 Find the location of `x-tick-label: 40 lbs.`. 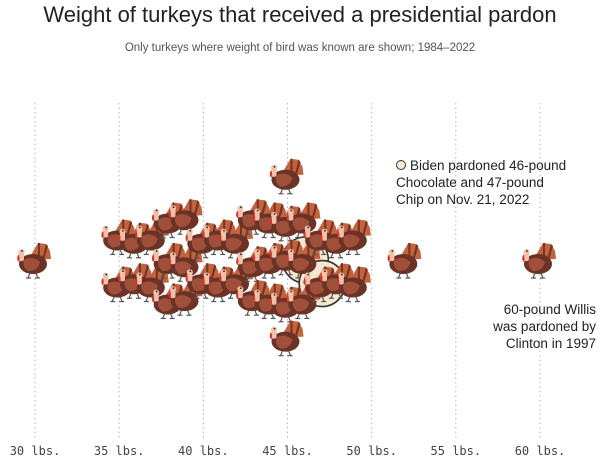

x-tick-label: 40 lbs. is located at coordinates (203, 451).